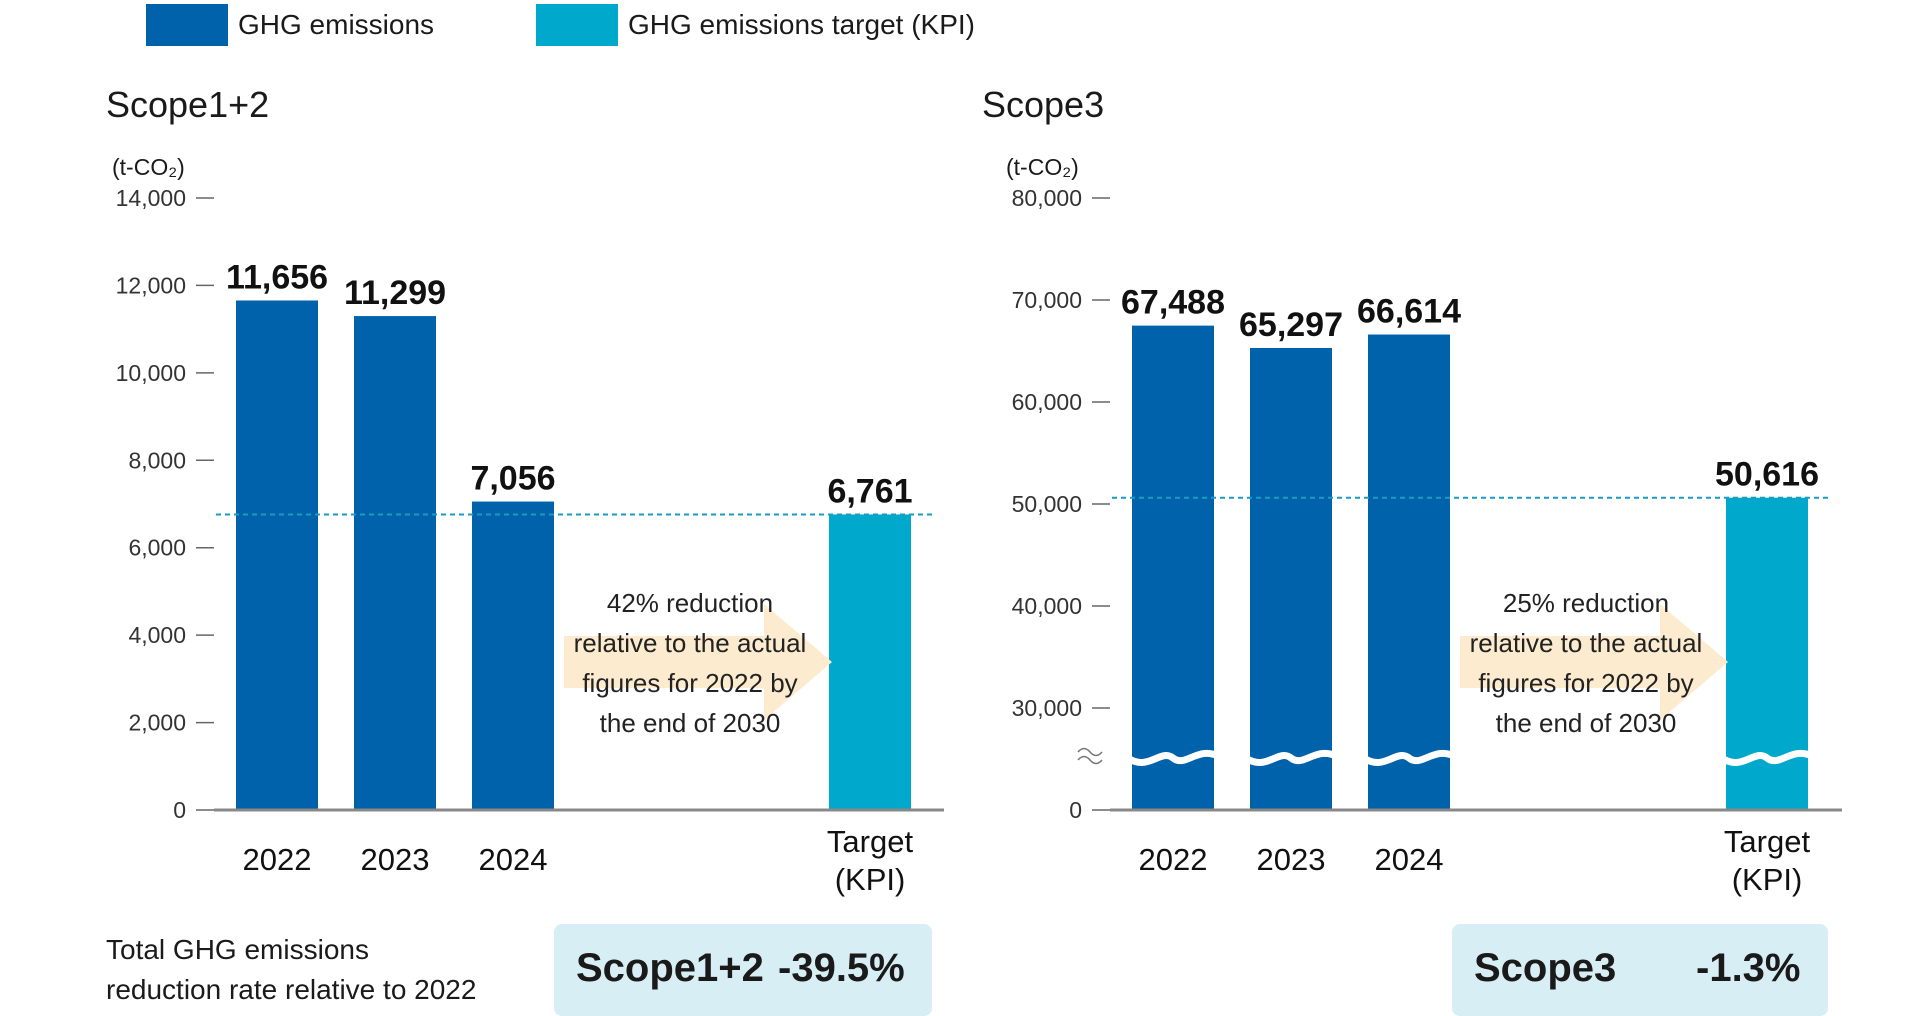  I want to click on summary-scope3-label: Scope3, so click(1545, 968).